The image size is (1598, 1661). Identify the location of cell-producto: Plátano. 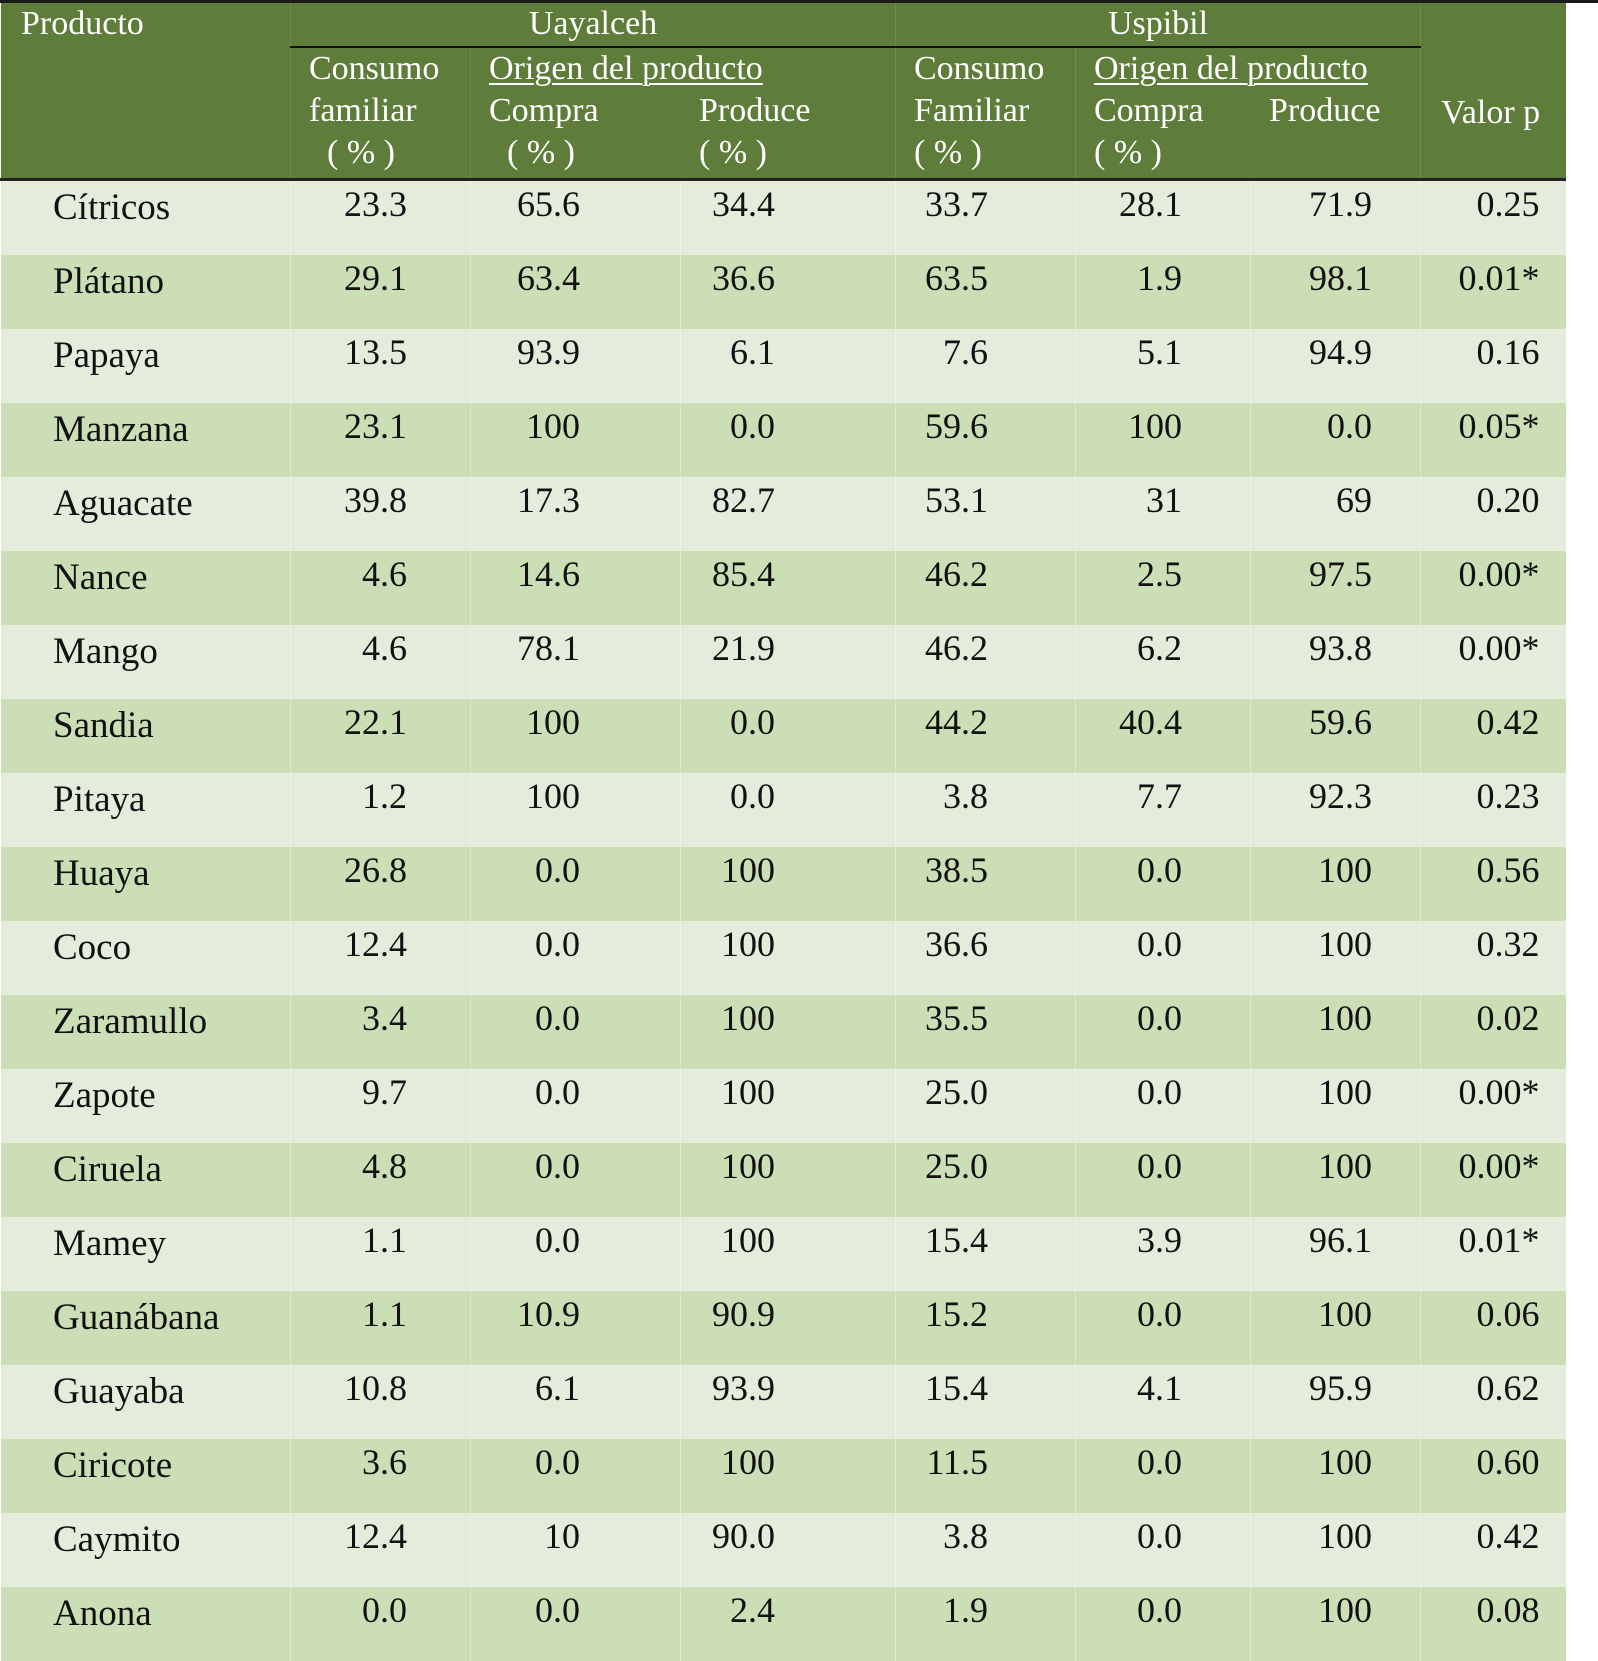
(146, 292).